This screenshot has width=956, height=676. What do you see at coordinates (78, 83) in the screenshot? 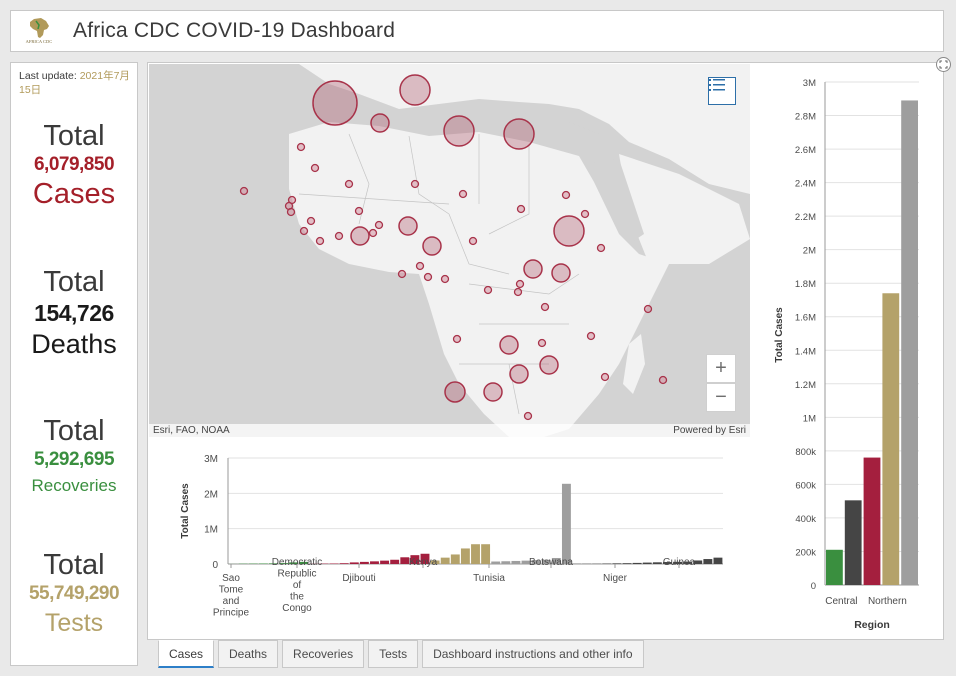
I see `last-update: Last update: 2021年7月15日` at bounding box center [78, 83].